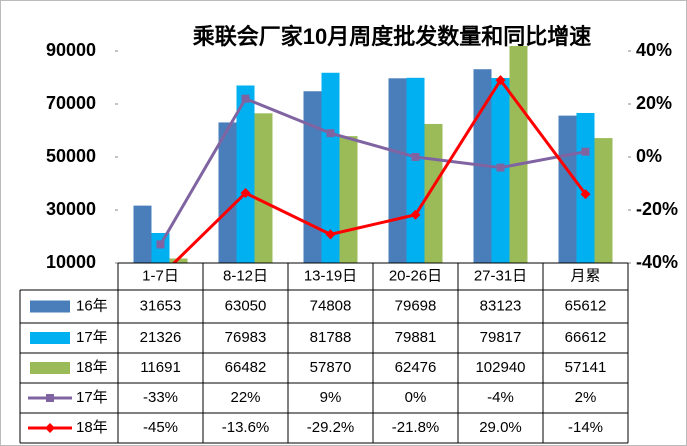 This screenshot has width=687, height=446. I want to click on table-value: -4%, so click(500, 397).